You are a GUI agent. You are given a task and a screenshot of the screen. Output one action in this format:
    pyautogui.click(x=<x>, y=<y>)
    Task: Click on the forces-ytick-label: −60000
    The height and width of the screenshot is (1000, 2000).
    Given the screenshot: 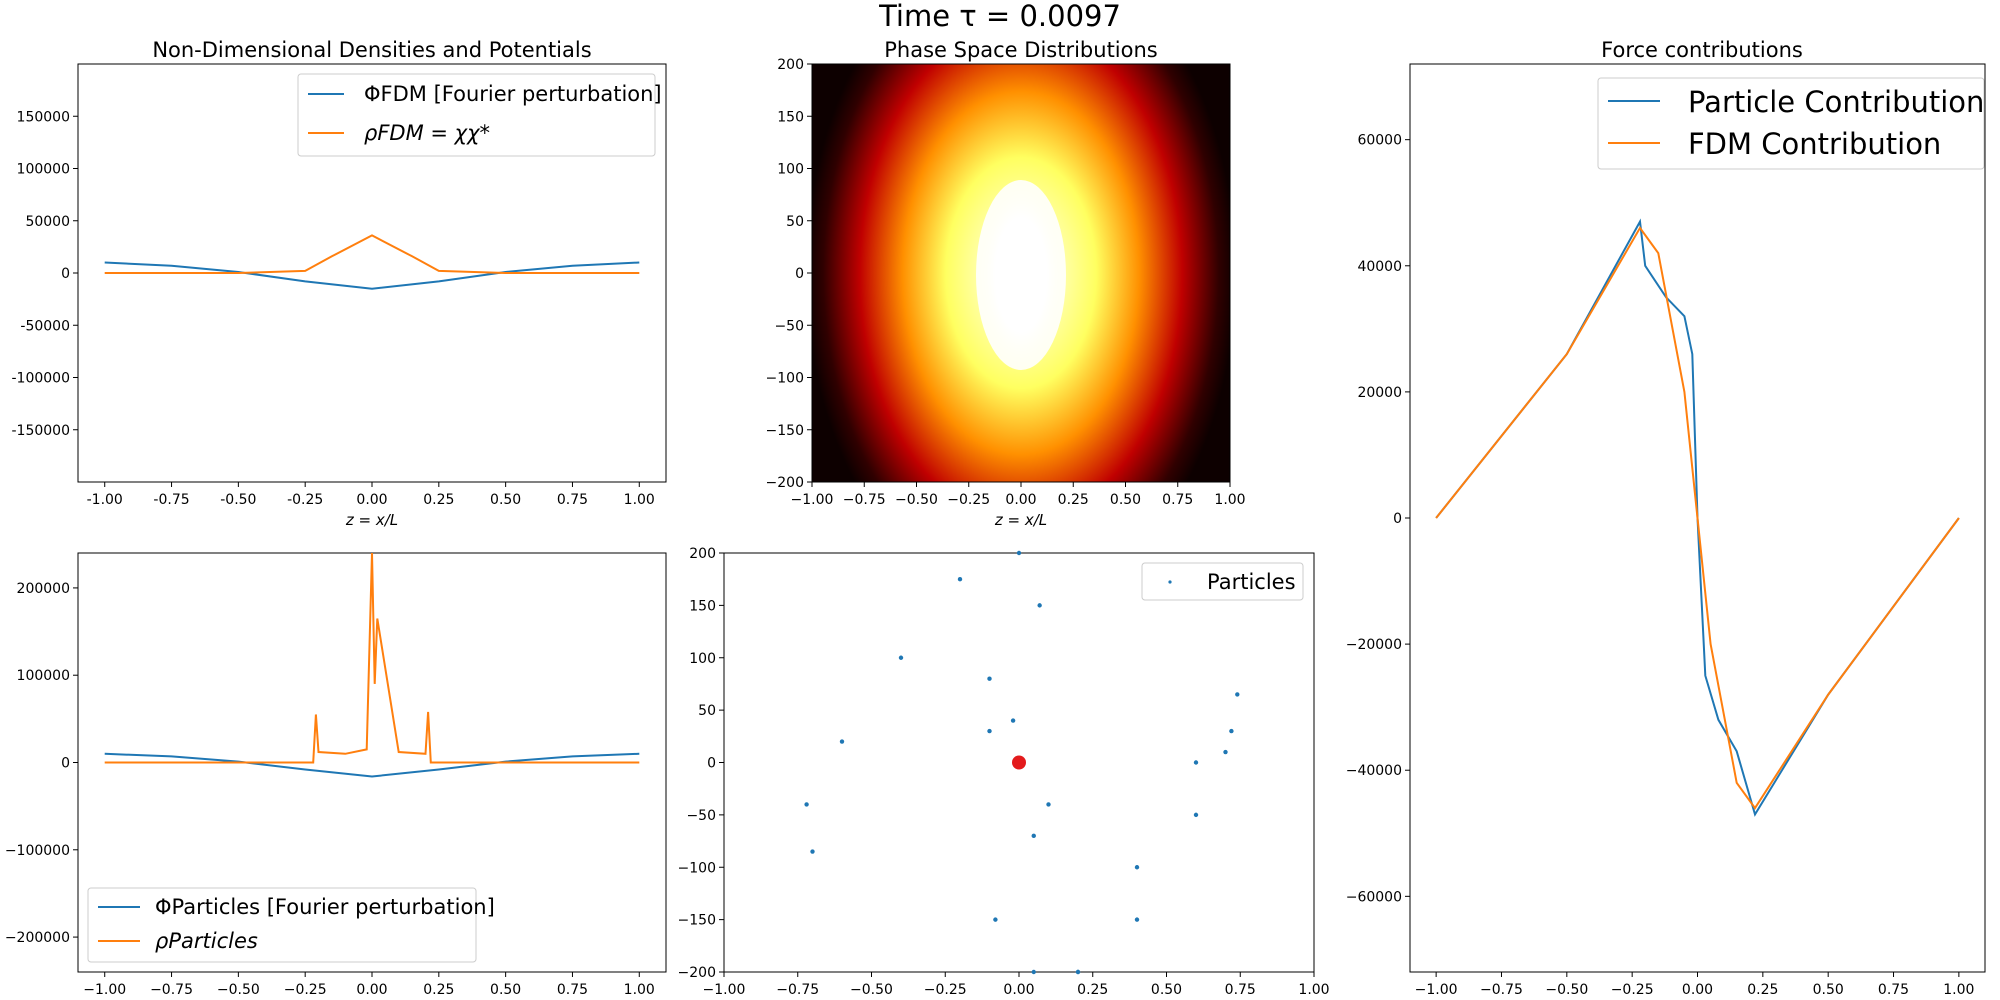 What is the action you would take?
    pyautogui.click(x=1374, y=897)
    